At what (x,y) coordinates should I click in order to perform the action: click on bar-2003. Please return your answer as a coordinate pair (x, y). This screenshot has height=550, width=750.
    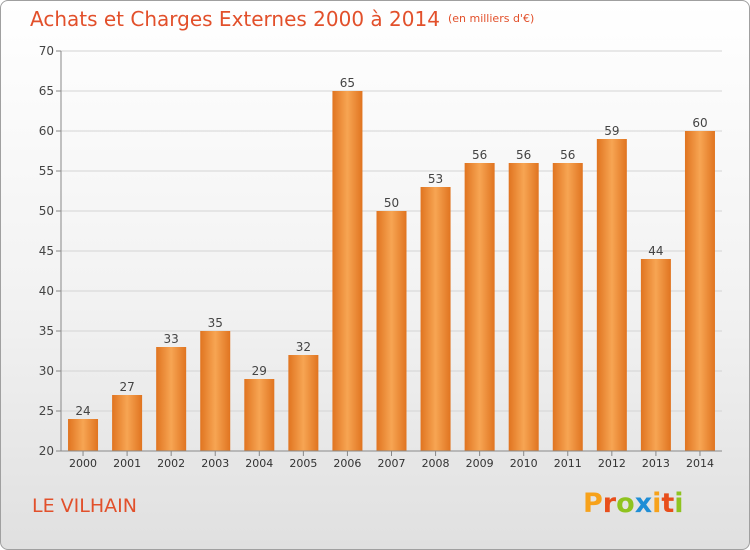
    Looking at the image, I should click on (215, 391).